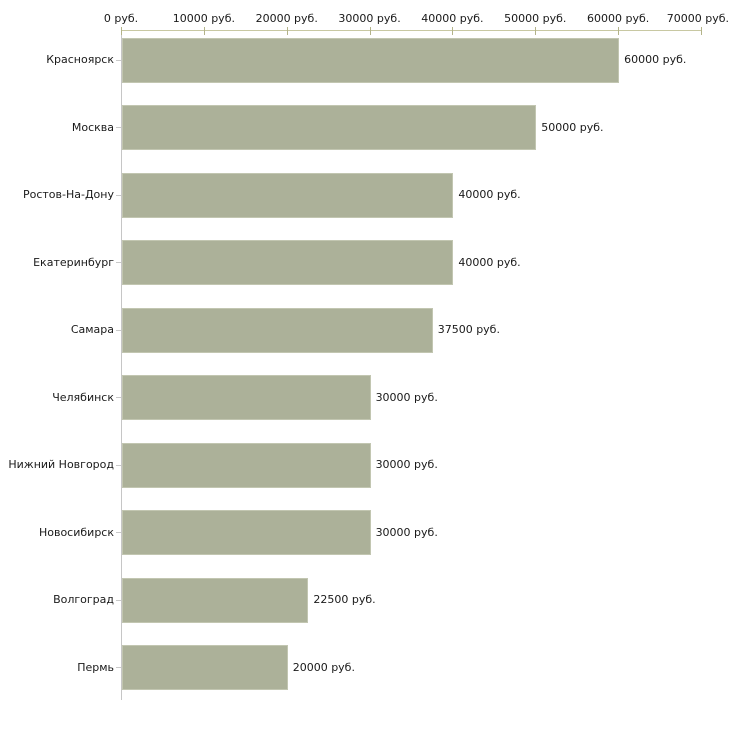 The image size is (730, 730). Describe the element at coordinates (452, 18) in the screenshot. I see `x-axis-tick-label: 40000 руб.` at that location.